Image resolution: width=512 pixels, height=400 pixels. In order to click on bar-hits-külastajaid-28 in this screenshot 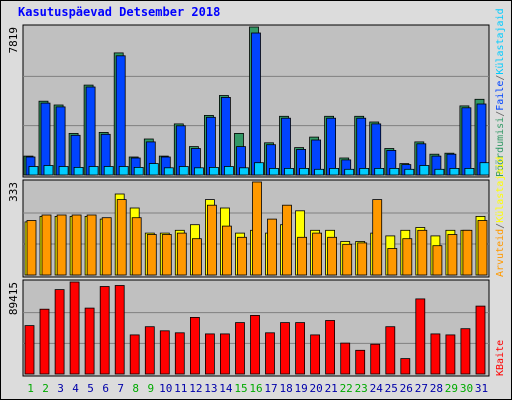, I will do `click(439, 172)`.